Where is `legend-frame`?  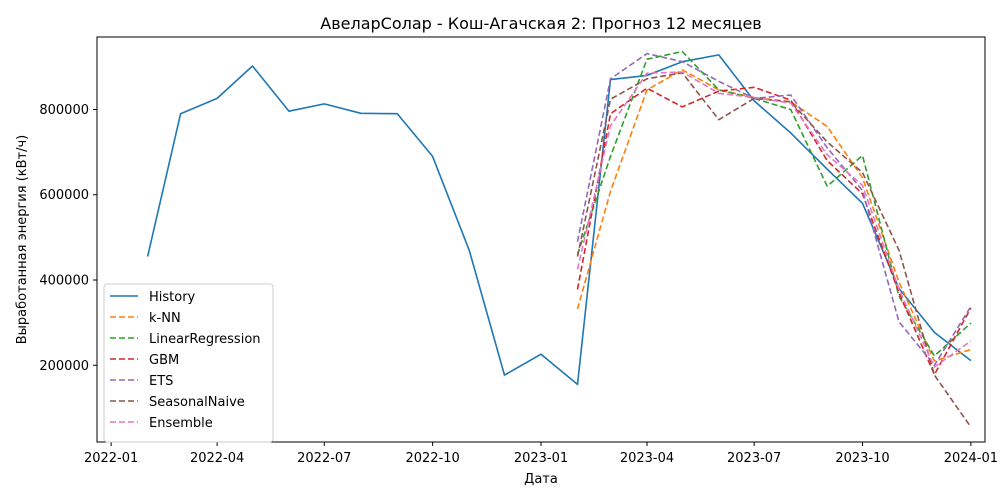 legend-frame is located at coordinates (188, 363).